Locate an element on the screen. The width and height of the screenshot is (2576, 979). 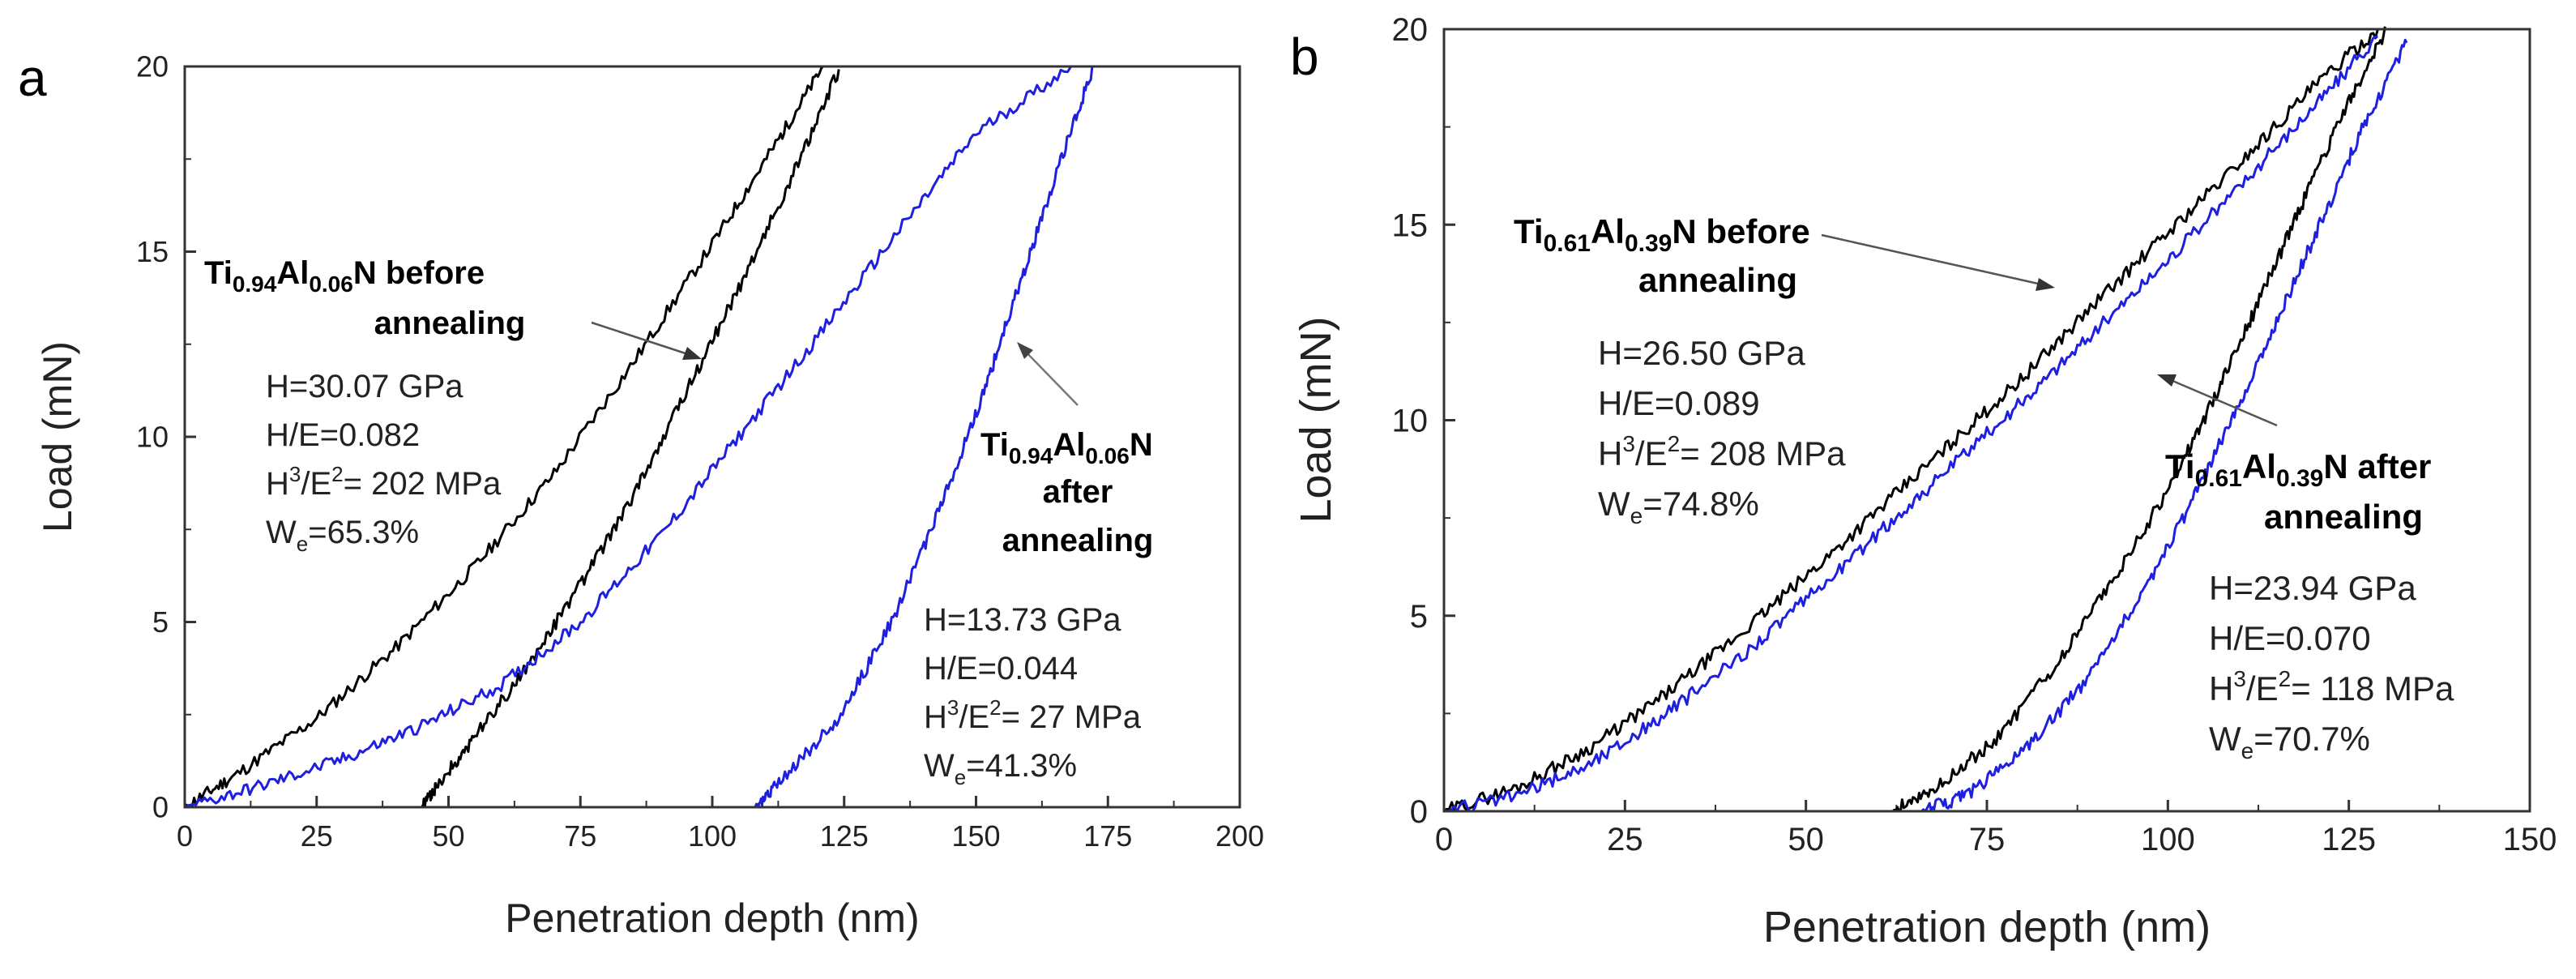
annotation-title: Ti0.94Al0.06N is located at coordinates (1066, 448).